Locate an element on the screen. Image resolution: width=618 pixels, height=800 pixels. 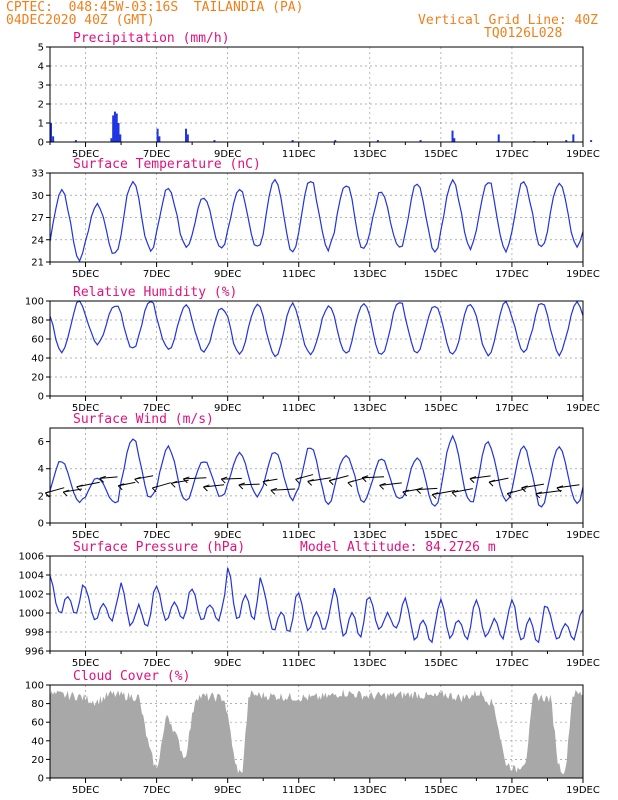
y-tick-label: 1 is located at coordinates (41, 124).